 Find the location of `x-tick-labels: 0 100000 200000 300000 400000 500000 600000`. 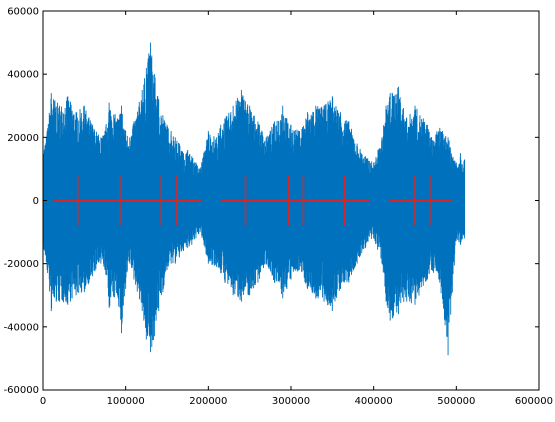

x-tick-labels: 0 100000 200000 300000 400000 500000 600000 is located at coordinates (296, 401).